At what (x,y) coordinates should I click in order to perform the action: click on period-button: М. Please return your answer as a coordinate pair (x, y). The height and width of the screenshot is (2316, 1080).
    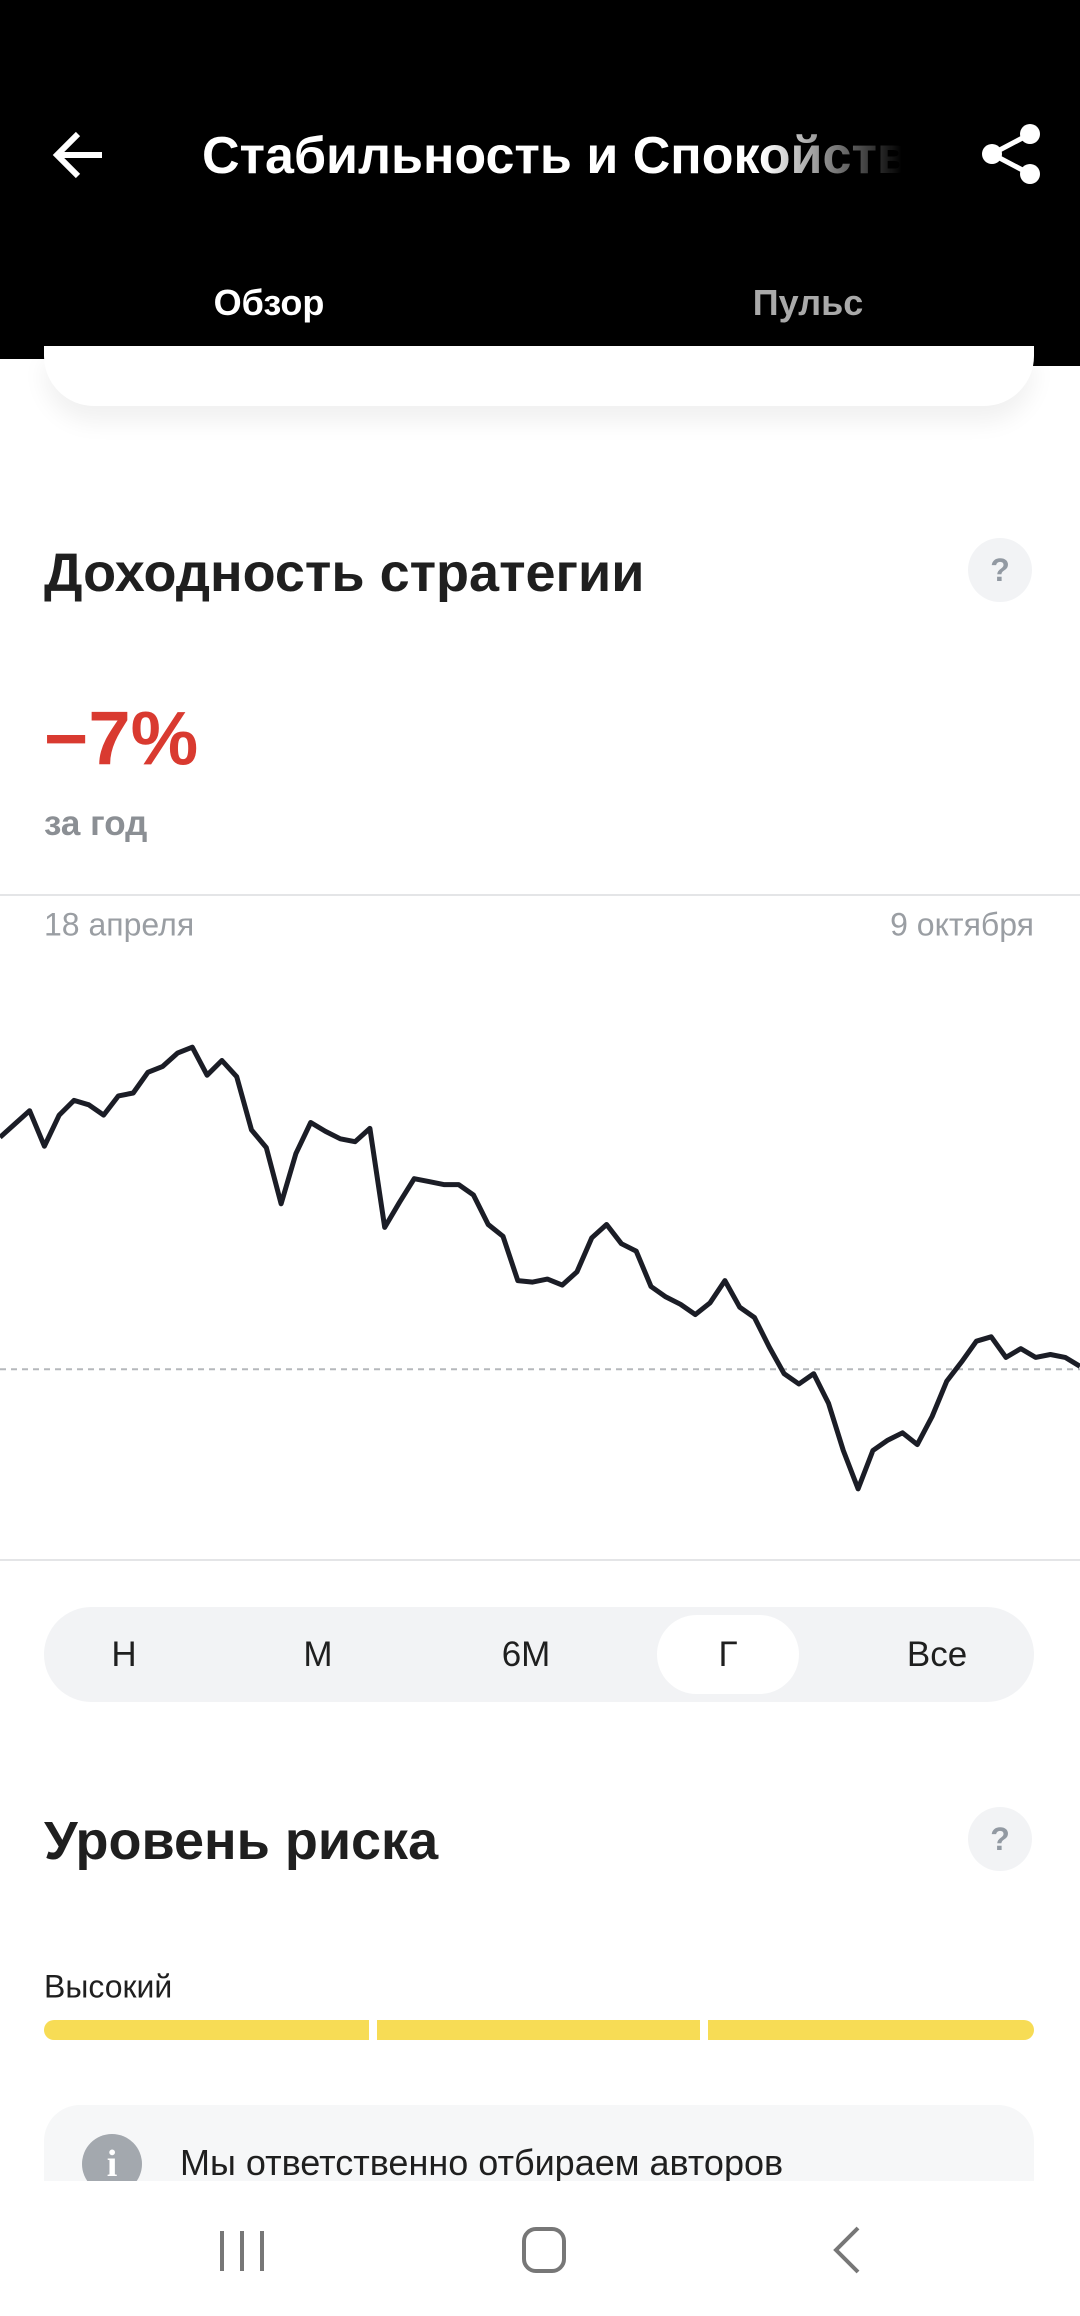
    Looking at the image, I should click on (318, 1654).